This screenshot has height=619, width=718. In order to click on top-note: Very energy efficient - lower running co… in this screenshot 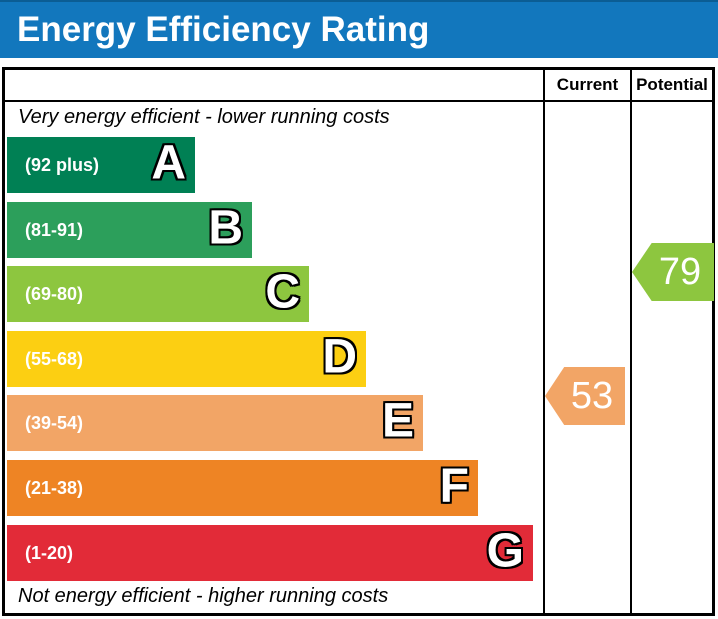, I will do `click(204, 117)`.